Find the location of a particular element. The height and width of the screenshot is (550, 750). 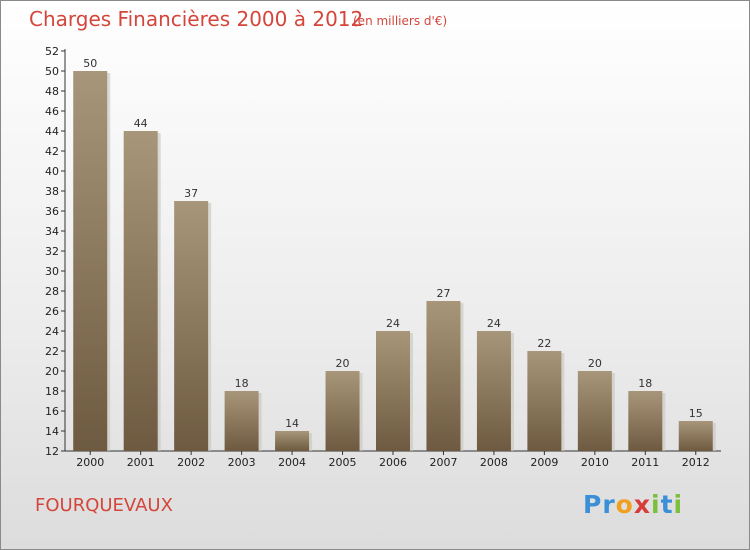

chart-subtitle: (en milliers d'€) is located at coordinates (400, 21).